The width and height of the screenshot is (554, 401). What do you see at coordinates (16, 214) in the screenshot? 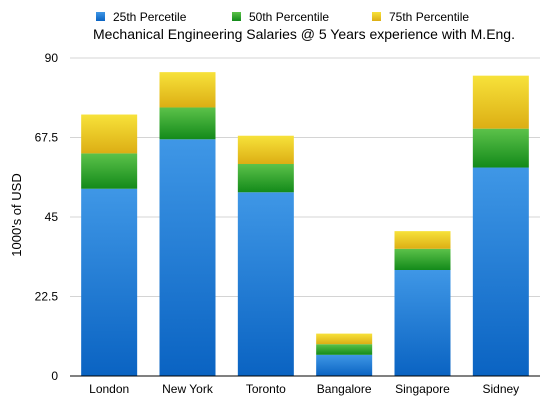
I see `y-axis-label: 1000's of USD` at bounding box center [16, 214].